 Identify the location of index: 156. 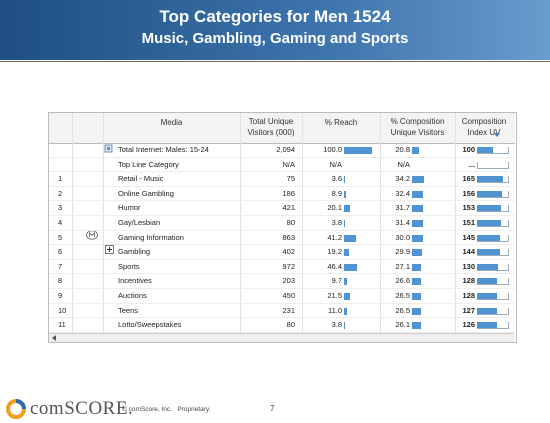
(468, 193).